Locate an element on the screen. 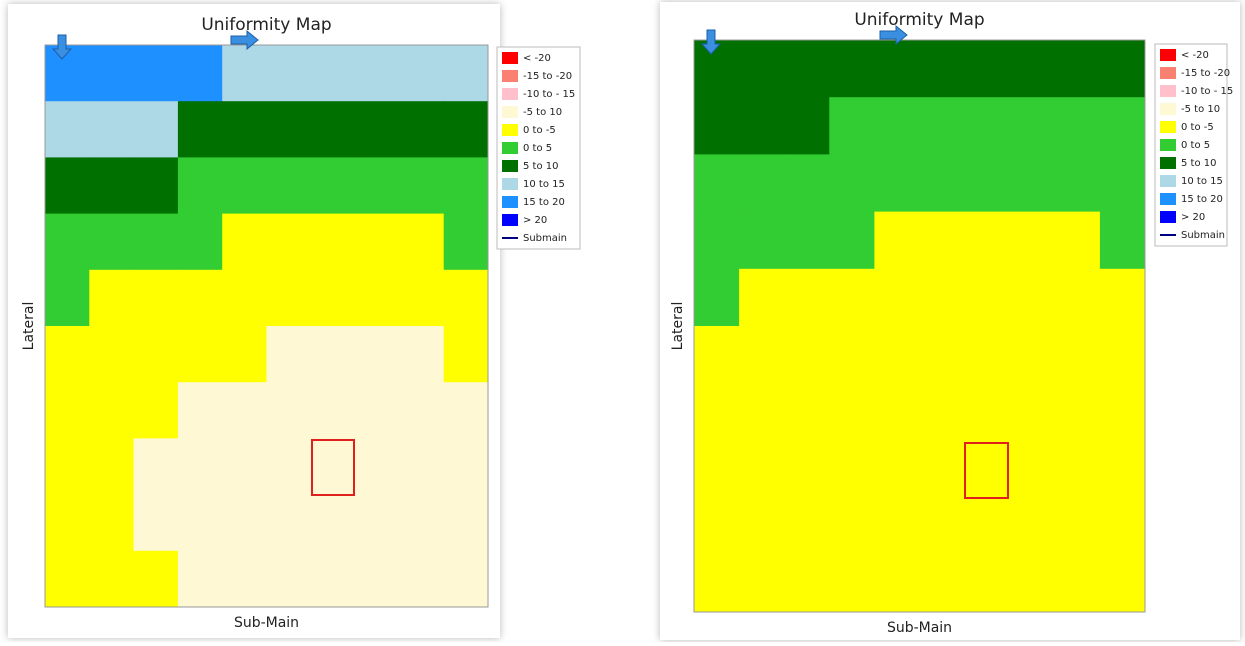 This screenshot has width=1245, height=646. map-title: Uniformity Map is located at coordinates (266, 25).